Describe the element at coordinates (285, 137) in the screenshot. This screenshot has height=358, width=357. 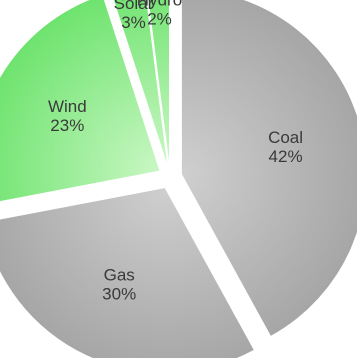
I see `slice-name-coal: Coal` at that location.